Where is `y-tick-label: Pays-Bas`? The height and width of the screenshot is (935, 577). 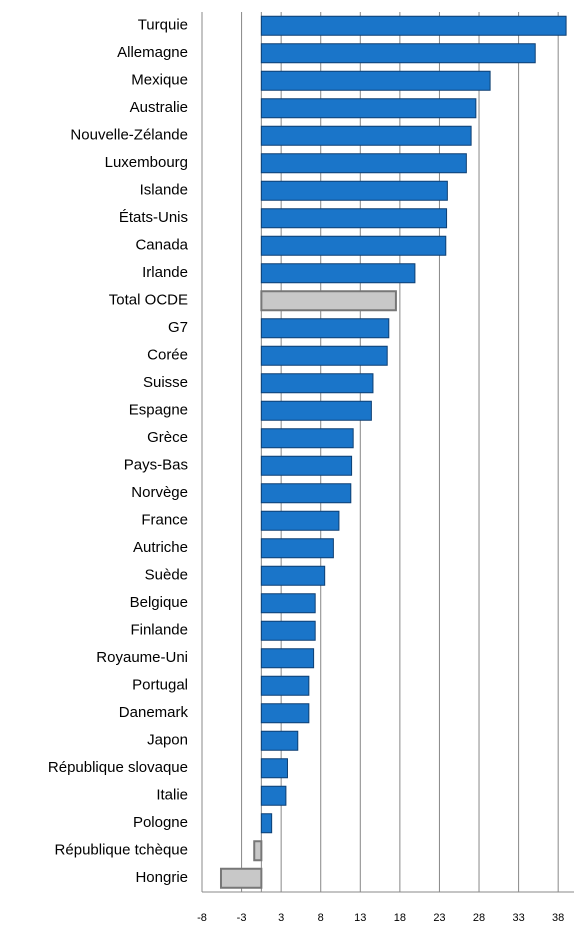 y-tick-label: Pays-Bas is located at coordinates (156, 465).